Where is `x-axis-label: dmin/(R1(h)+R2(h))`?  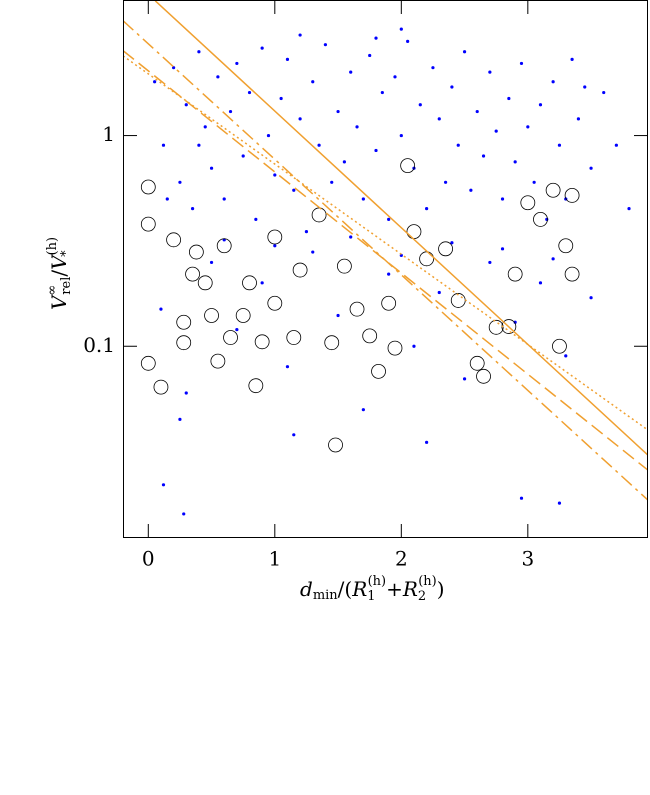
x-axis-label: dmin/(R1(h)+R2(h)) is located at coordinates (372, 589).